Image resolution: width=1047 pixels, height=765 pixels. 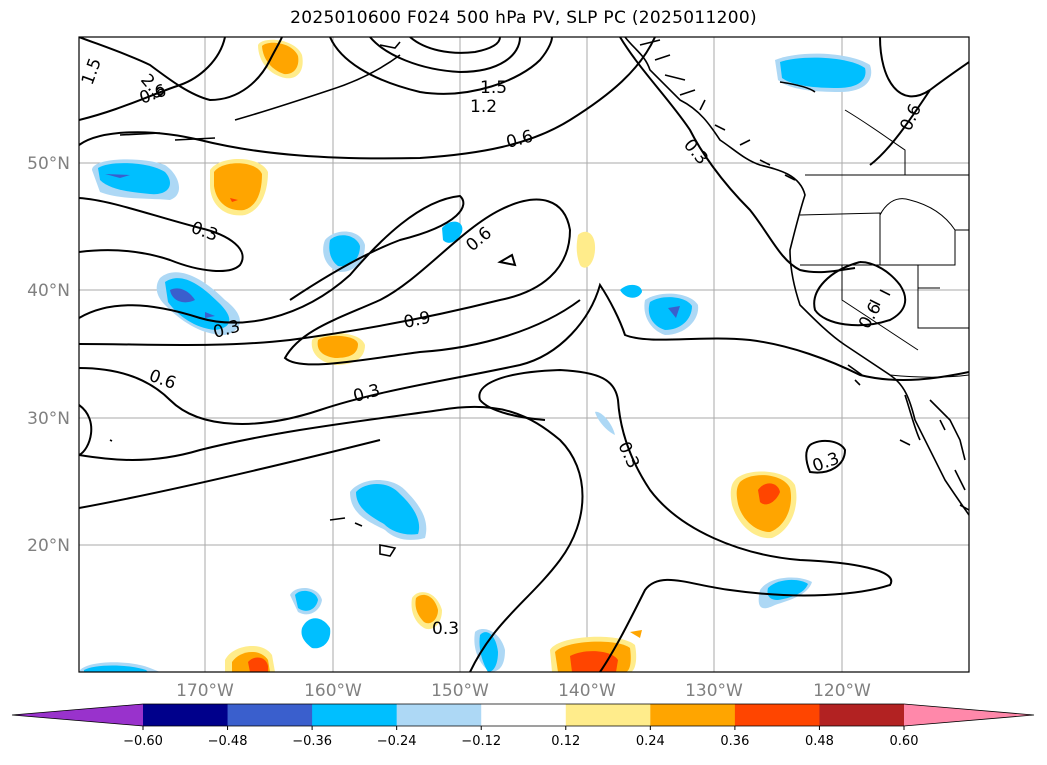 I want to click on contour-label: 0.3, so click(x=445, y=629).